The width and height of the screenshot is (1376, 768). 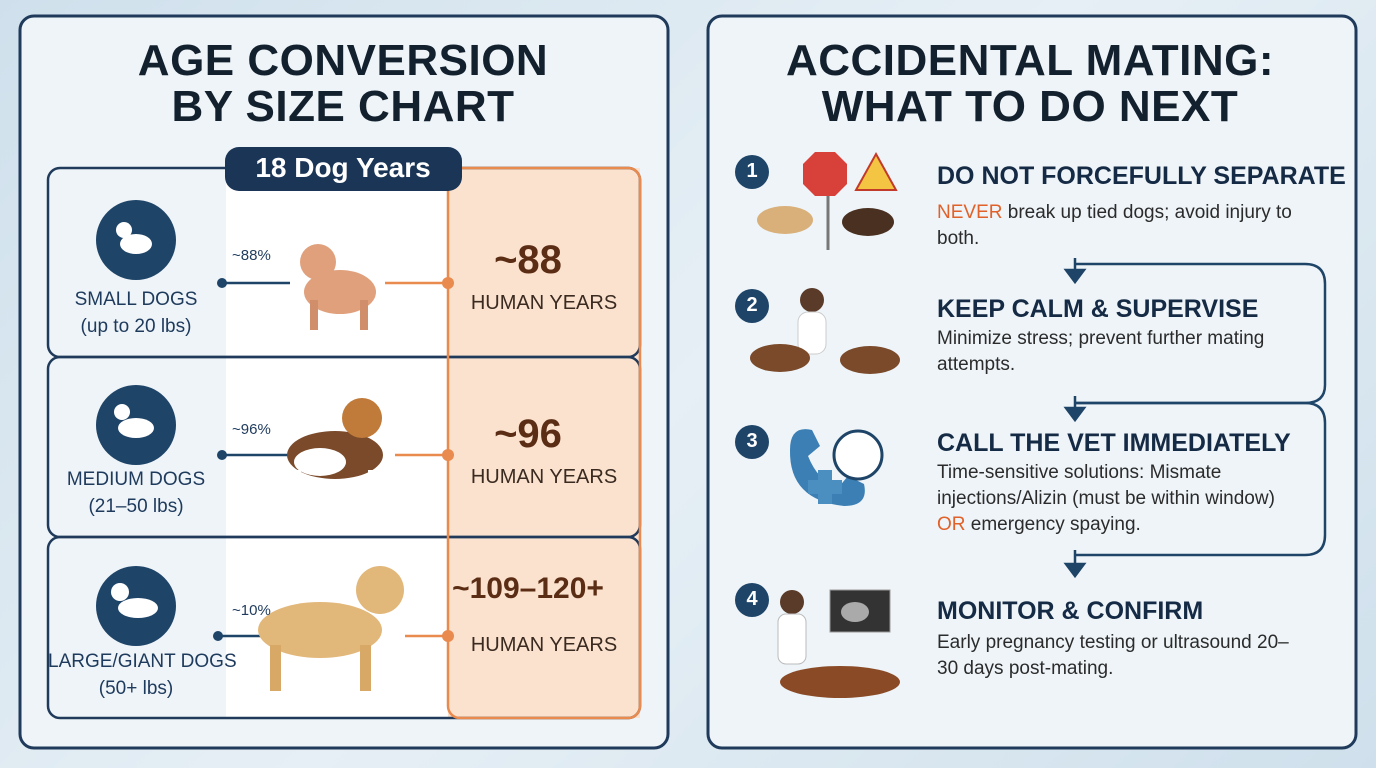 I want to click on step-text-part: emergency spaying., so click(x=1055, y=524).